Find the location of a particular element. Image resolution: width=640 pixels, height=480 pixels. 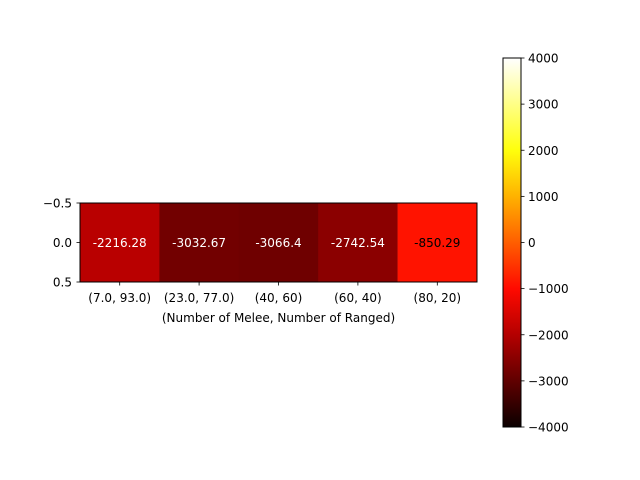

cell-value-label: -3066.4 is located at coordinates (278, 243).